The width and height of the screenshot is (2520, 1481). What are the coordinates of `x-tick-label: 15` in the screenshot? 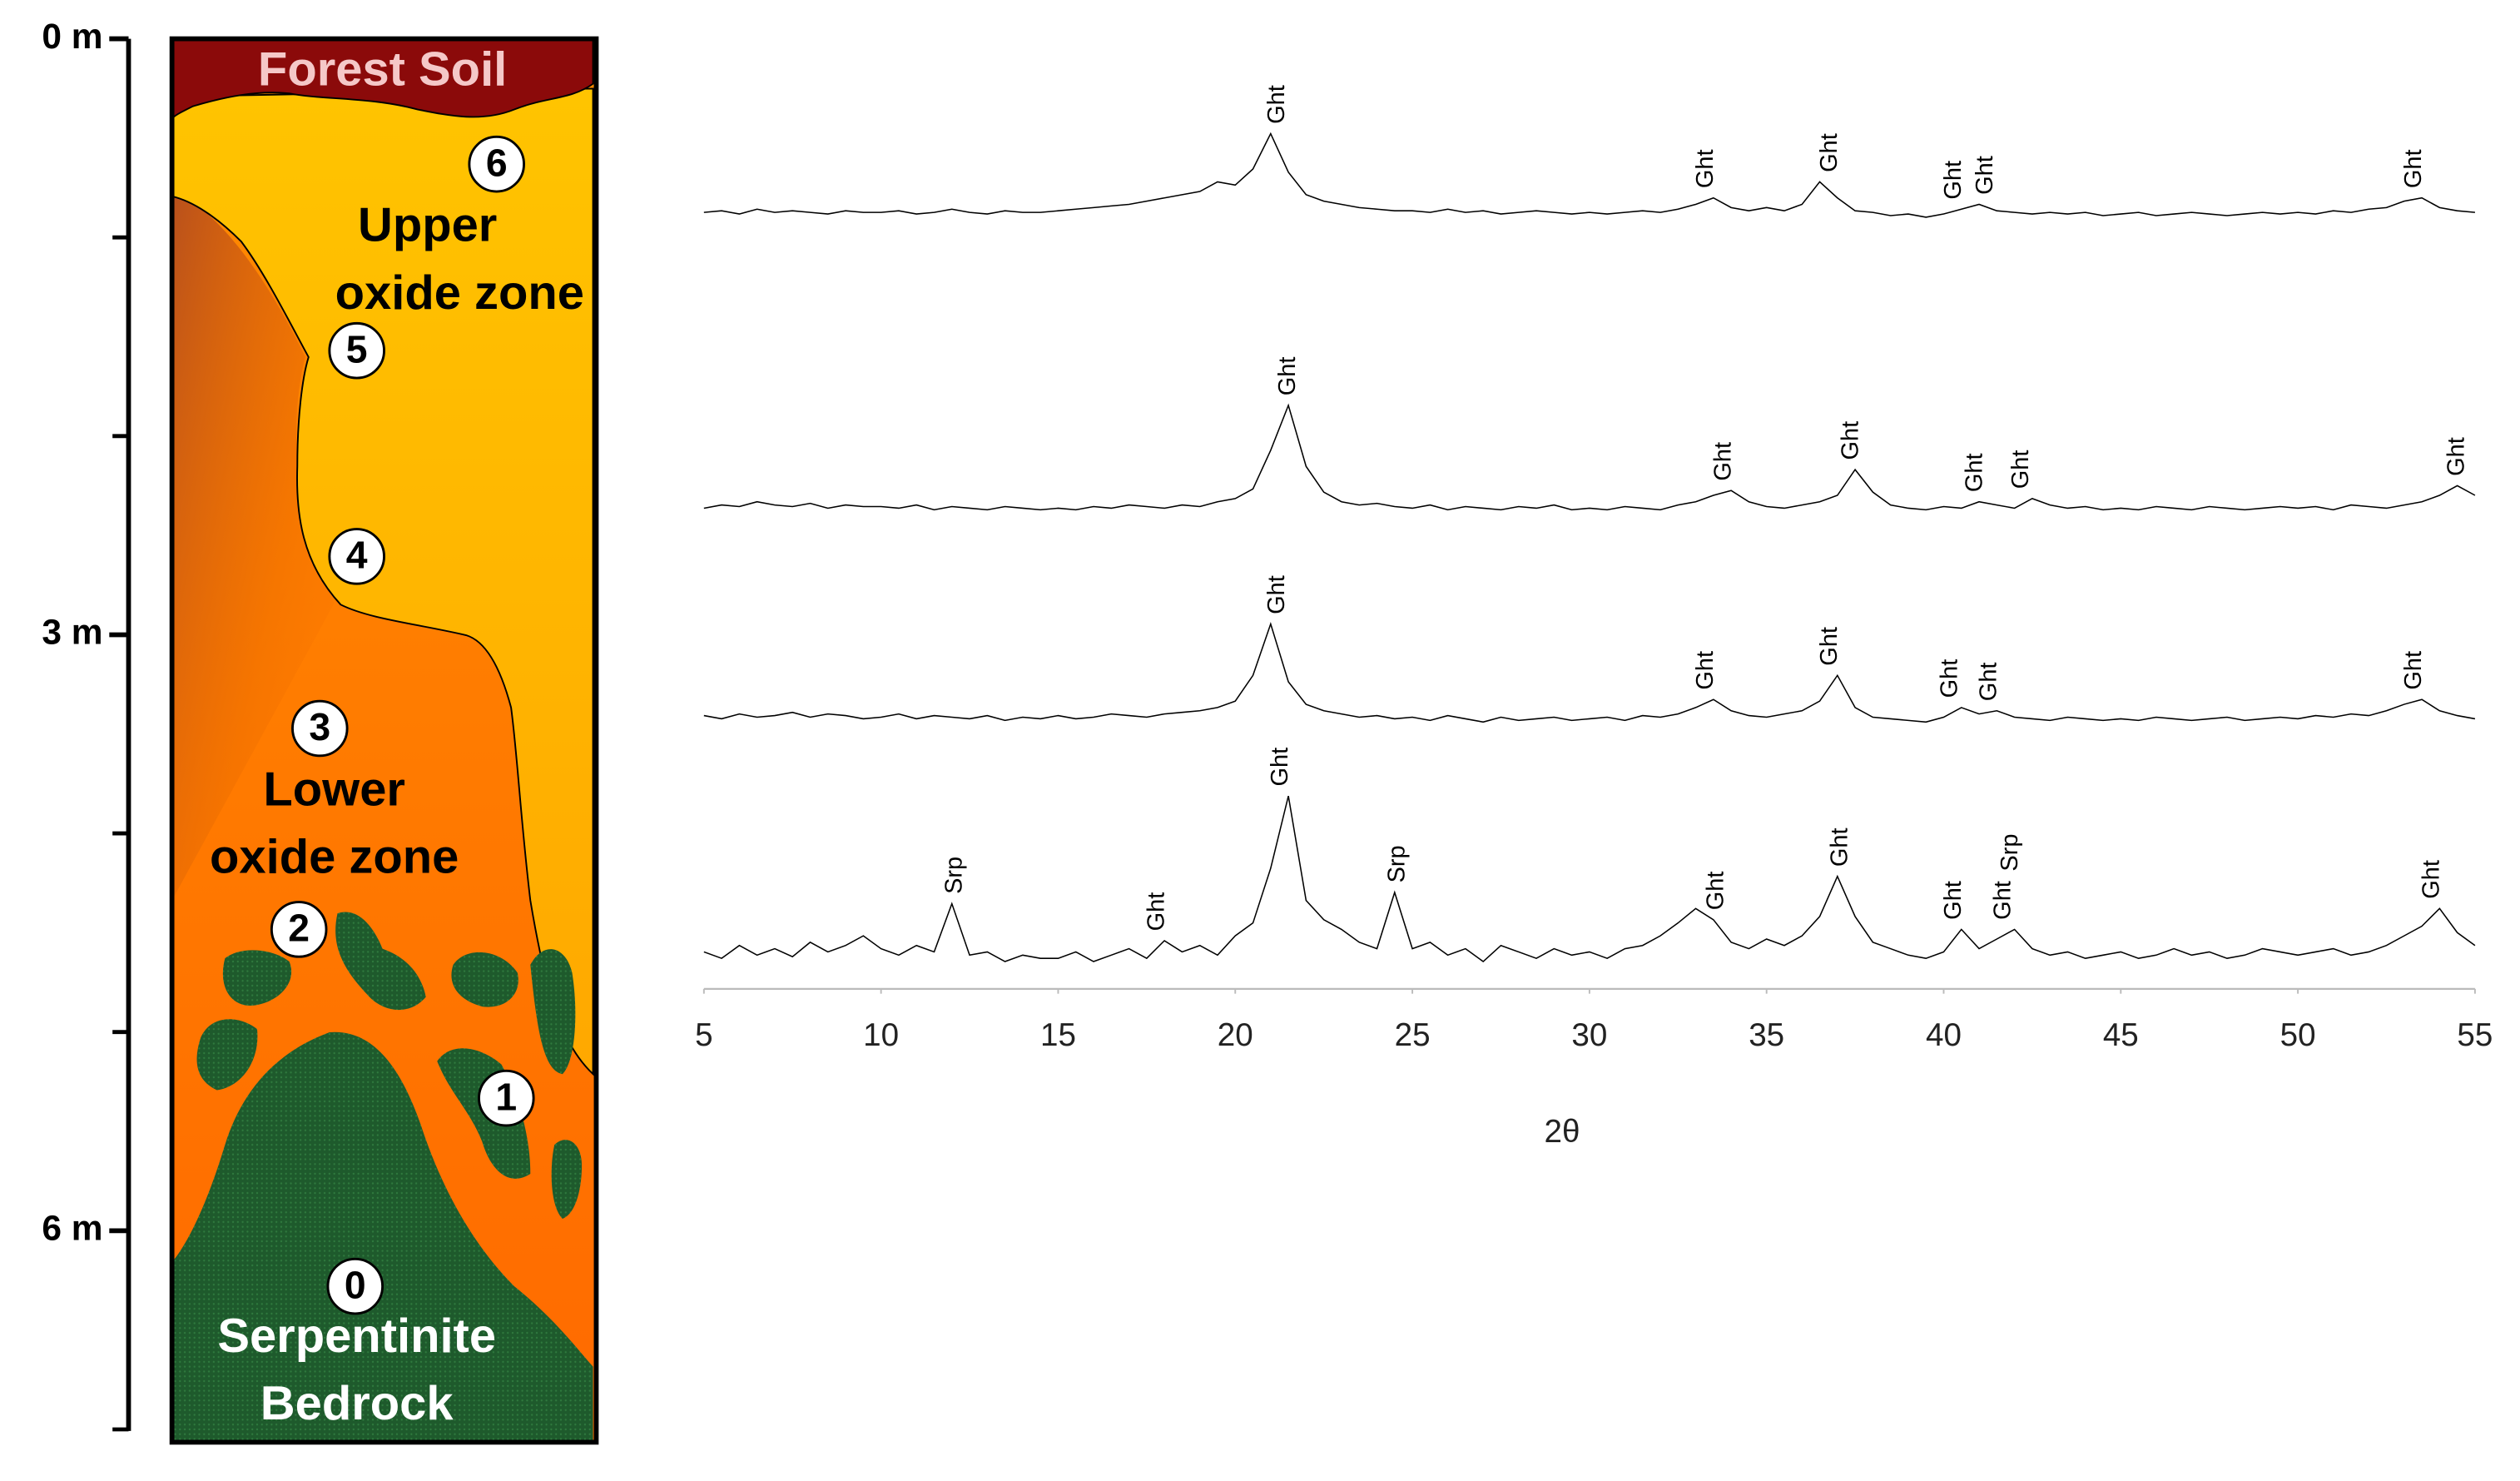 It's located at (1058, 1035).